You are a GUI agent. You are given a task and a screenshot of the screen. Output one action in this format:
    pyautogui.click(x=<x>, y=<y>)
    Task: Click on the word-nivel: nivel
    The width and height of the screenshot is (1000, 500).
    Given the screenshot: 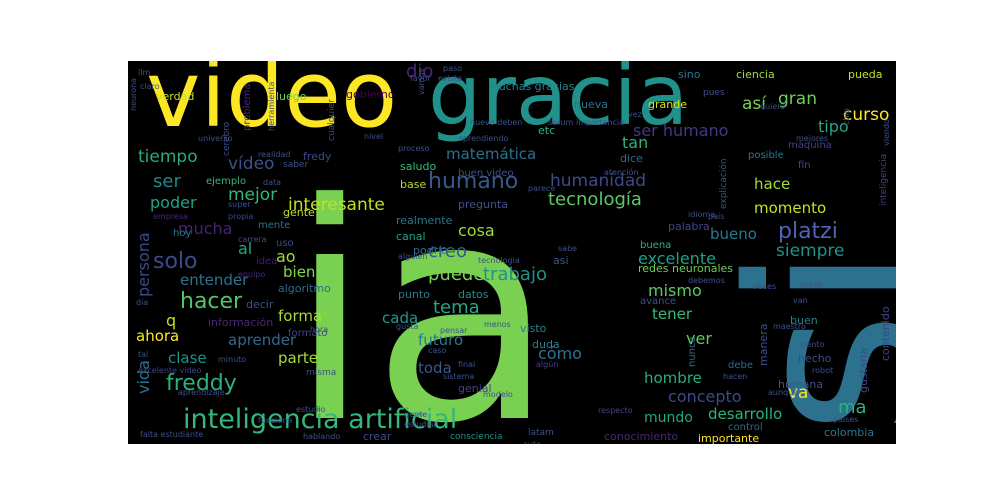 What is the action you would take?
    pyautogui.click(x=374, y=136)
    